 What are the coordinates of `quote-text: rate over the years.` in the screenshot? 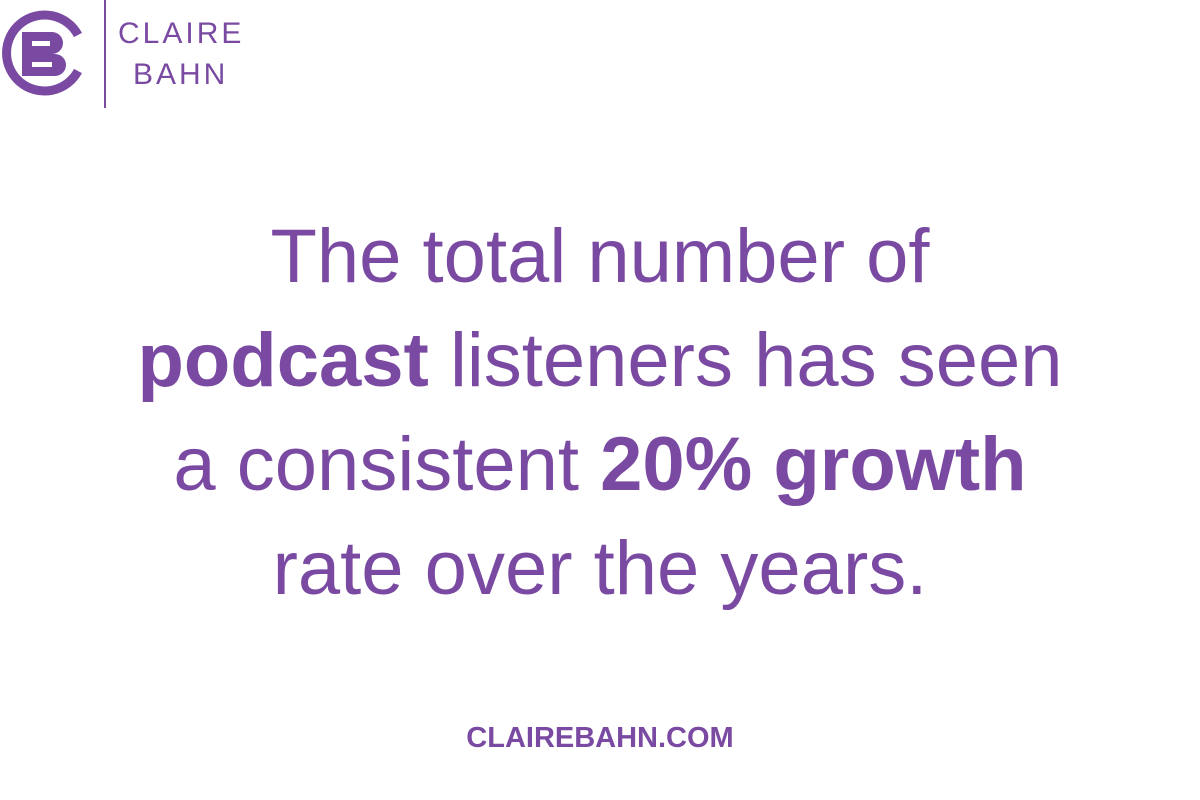 It's located at (600, 568).